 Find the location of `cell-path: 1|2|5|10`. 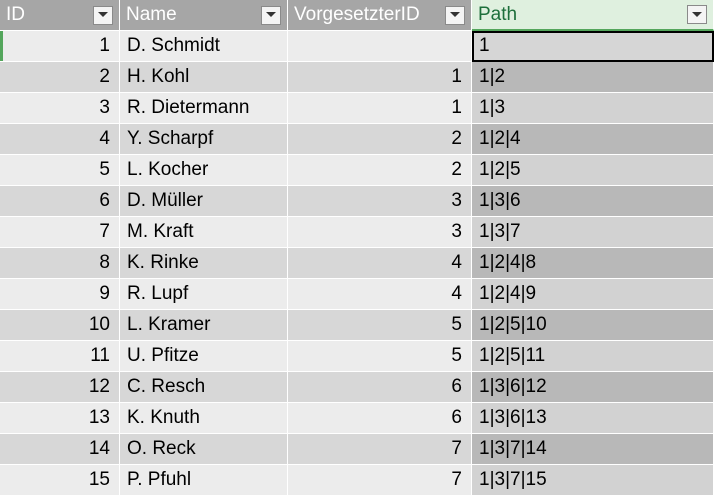

cell-path: 1|2|5|10 is located at coordinates (593, 325).